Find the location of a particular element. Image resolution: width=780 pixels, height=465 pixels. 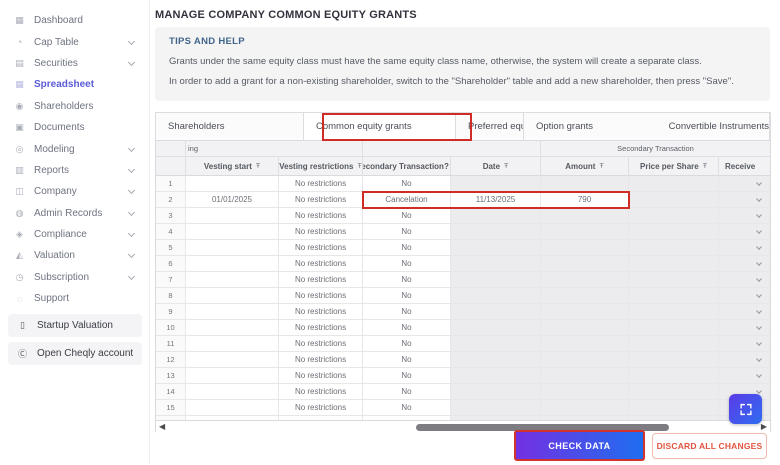

tab: Convertible Instruments is located at coordinates (713, 126).